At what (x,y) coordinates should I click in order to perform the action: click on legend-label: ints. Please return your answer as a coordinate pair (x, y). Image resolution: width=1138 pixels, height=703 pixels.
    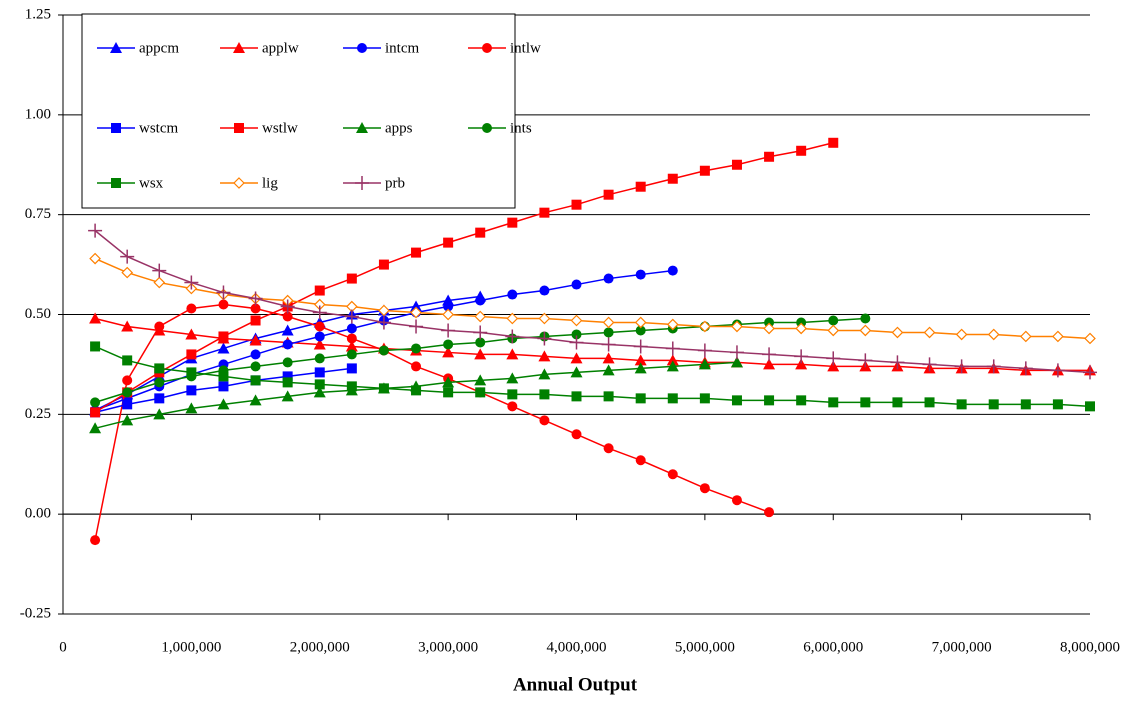
    Looking at the image, I should click on (521, 128).